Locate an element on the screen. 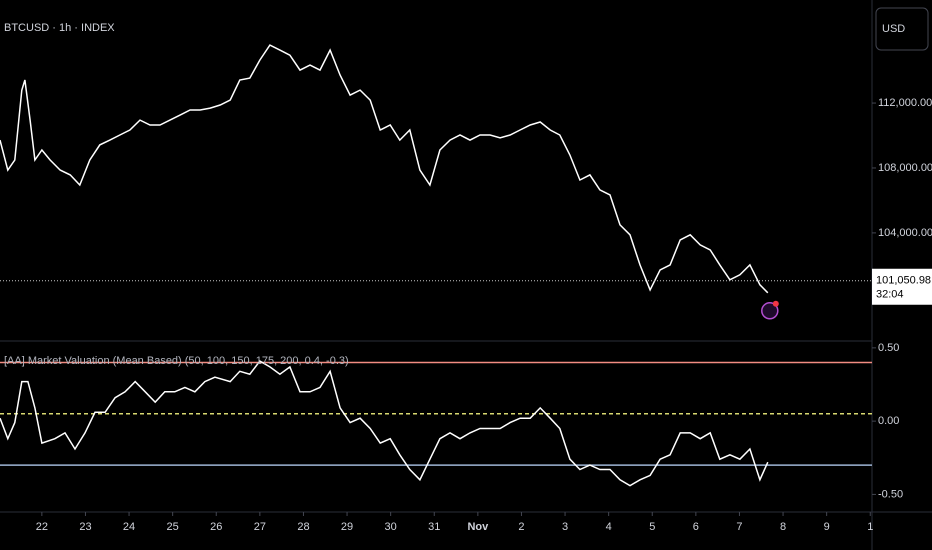  currency: USD is located at coordinates (893, 29).